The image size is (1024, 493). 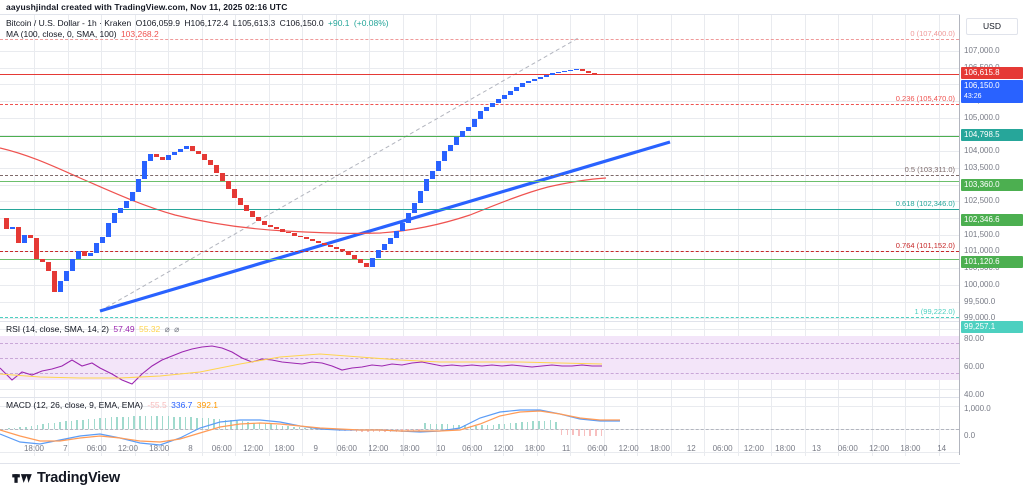 I want to click on resistance-red, so click(x=479, y=74).